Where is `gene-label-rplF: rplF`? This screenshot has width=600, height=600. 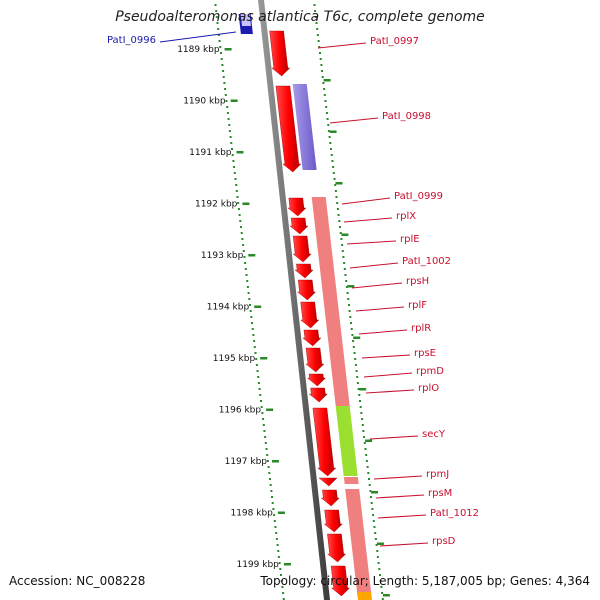
gene-label-rplF: rplF is located at coordinates (417, 305).